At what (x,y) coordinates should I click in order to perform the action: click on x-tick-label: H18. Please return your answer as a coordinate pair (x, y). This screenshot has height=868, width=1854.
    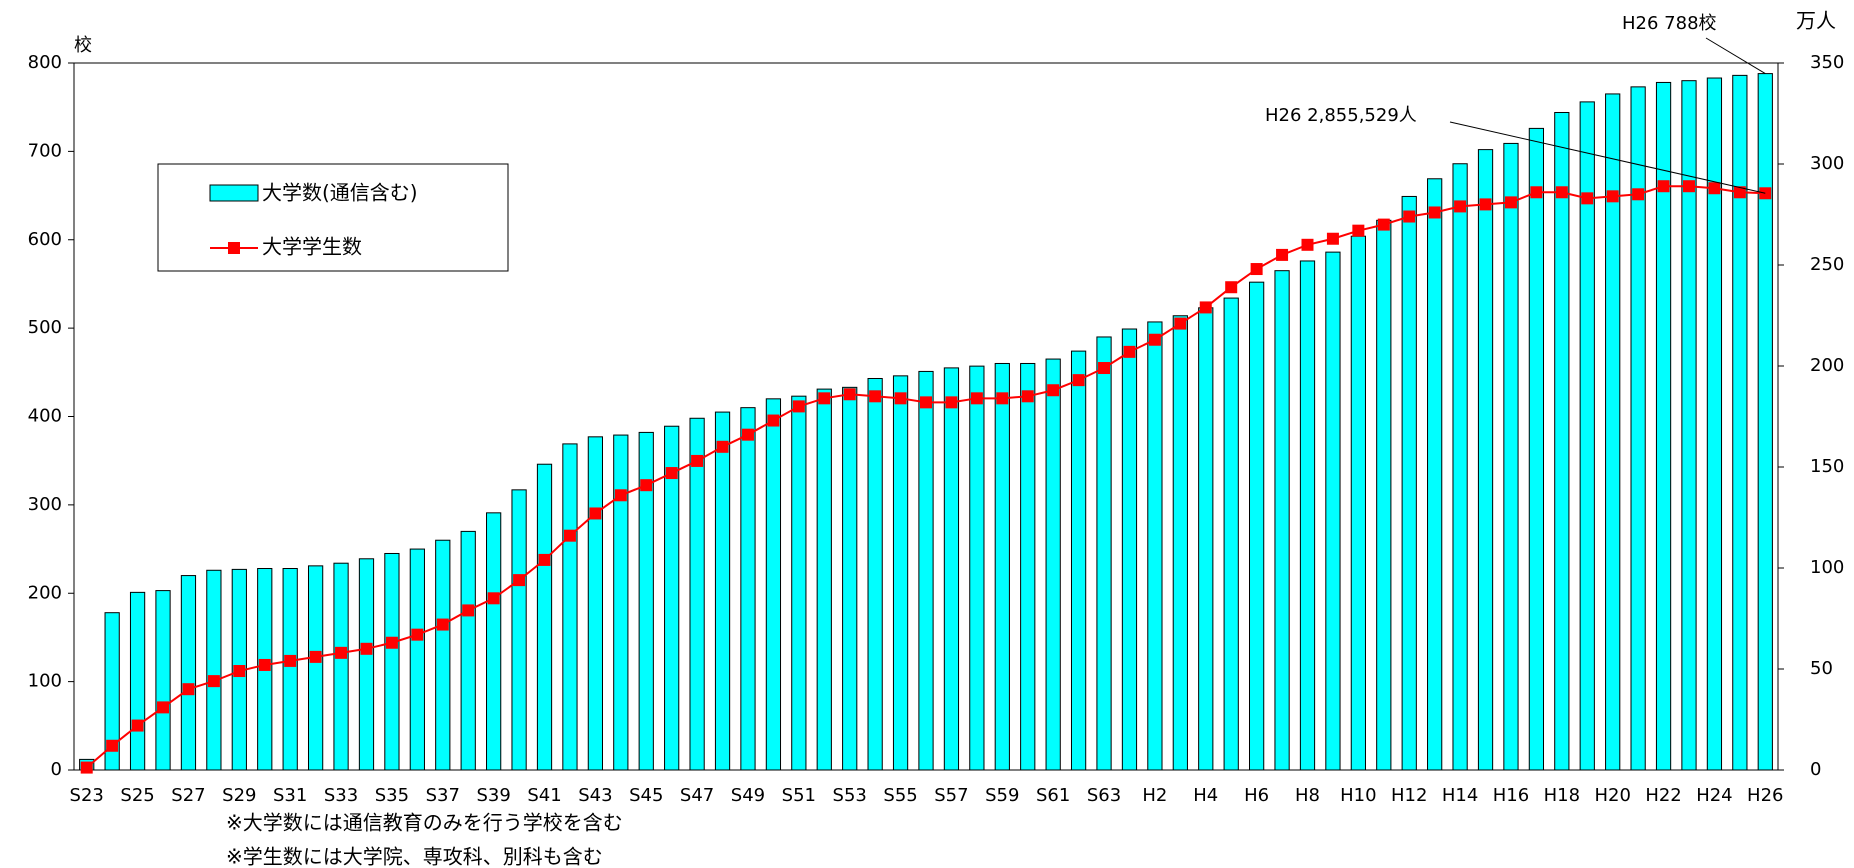
    Looking at the image, I should click on (1562, 795).